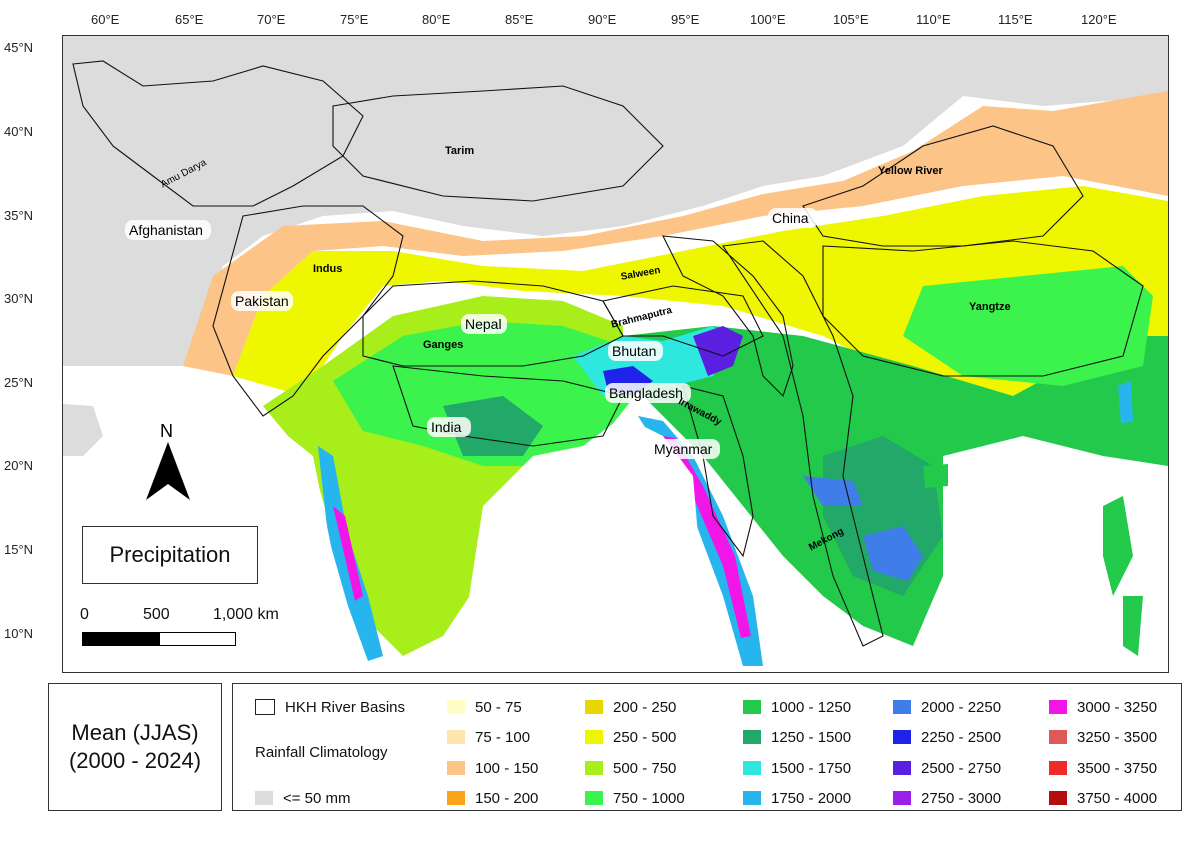  Describe the element at coordinates (1125, 402) in the screenshot. I see `taiwan-patch` at that location.